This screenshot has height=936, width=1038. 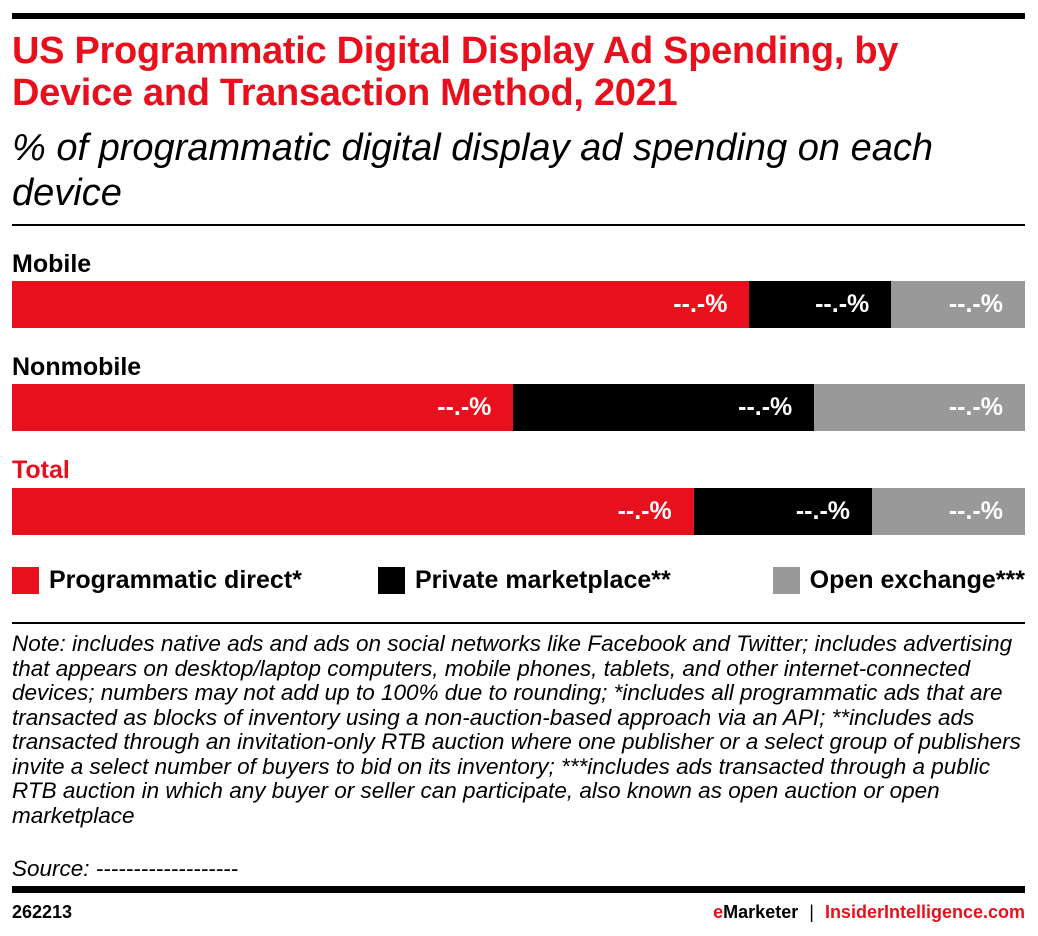 I want to click on brand-e: e, so click(x=718, y=912).